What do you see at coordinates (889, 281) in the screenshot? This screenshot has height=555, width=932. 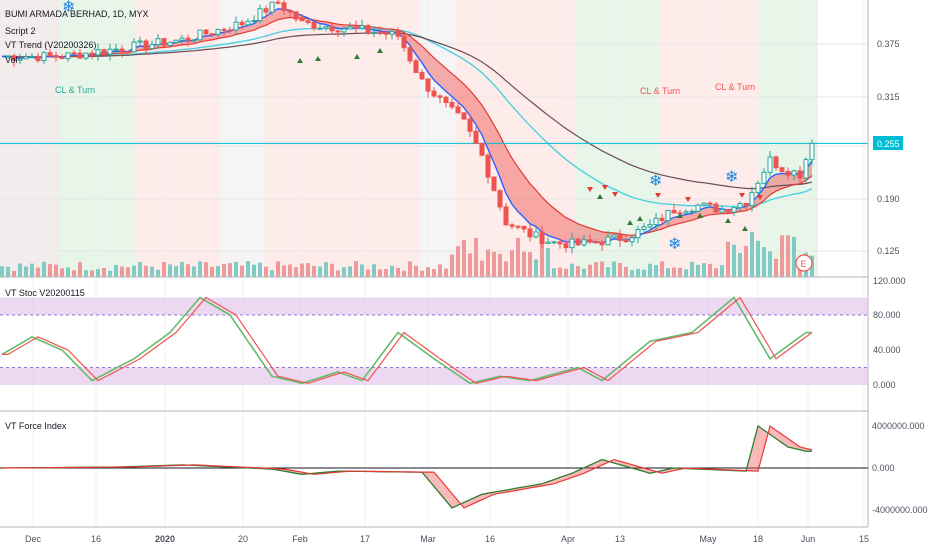 I see `stoc-tick-label: 120.000` at bounding box center [889, 281].